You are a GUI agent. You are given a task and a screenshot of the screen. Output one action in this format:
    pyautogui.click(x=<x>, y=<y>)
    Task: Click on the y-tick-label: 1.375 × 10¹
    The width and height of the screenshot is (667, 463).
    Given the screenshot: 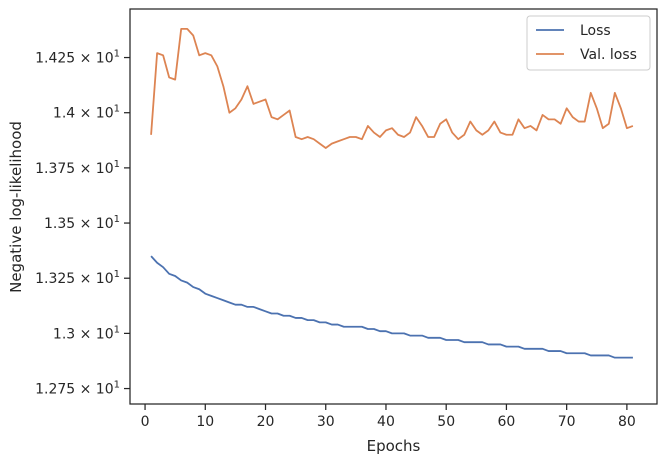 What is the action you would take?
    pyautogui.click(x=77, y=168)
    